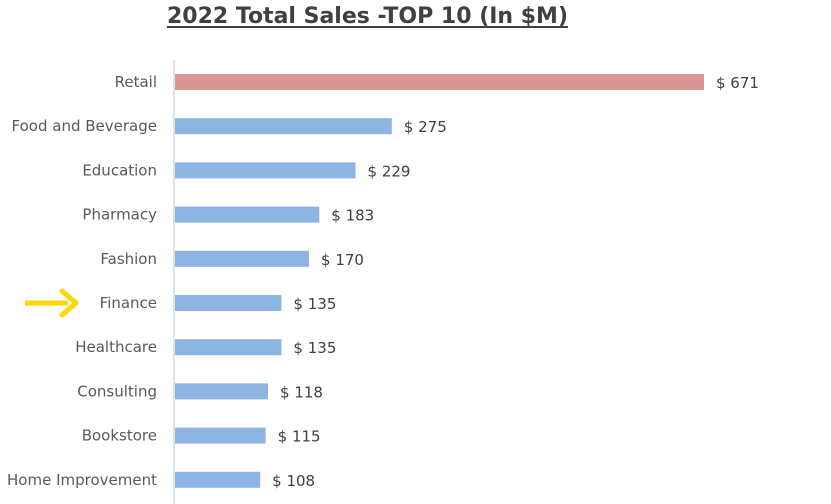 This screenshot has height=504, width=831. What do you see at coordinates (119, 436) in the screenshot?
I see `category-label: Bookstore` at bounding box center [119, 436].